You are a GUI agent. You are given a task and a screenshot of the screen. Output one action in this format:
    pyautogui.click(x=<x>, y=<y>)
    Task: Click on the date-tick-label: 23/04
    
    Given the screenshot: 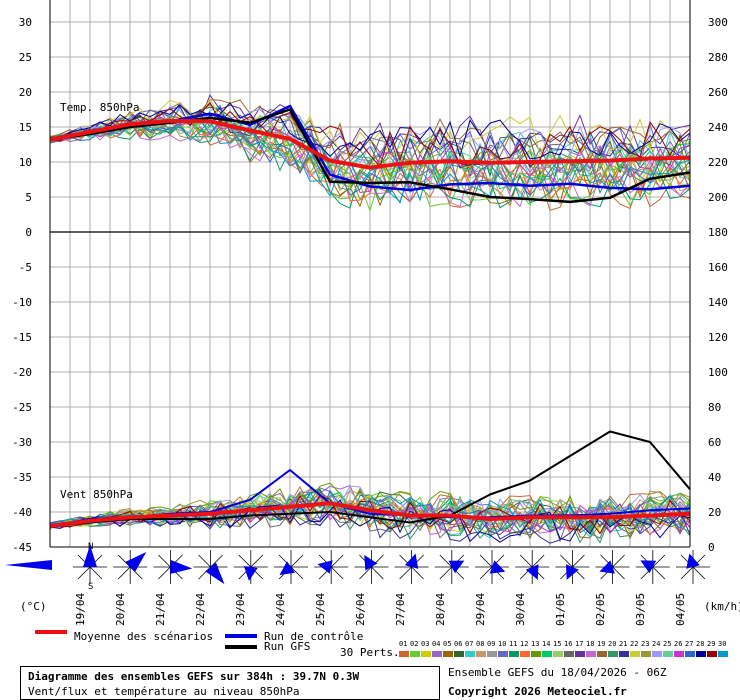 What is the action you would take?
    pyautogui.click(x=240, y=609)
    